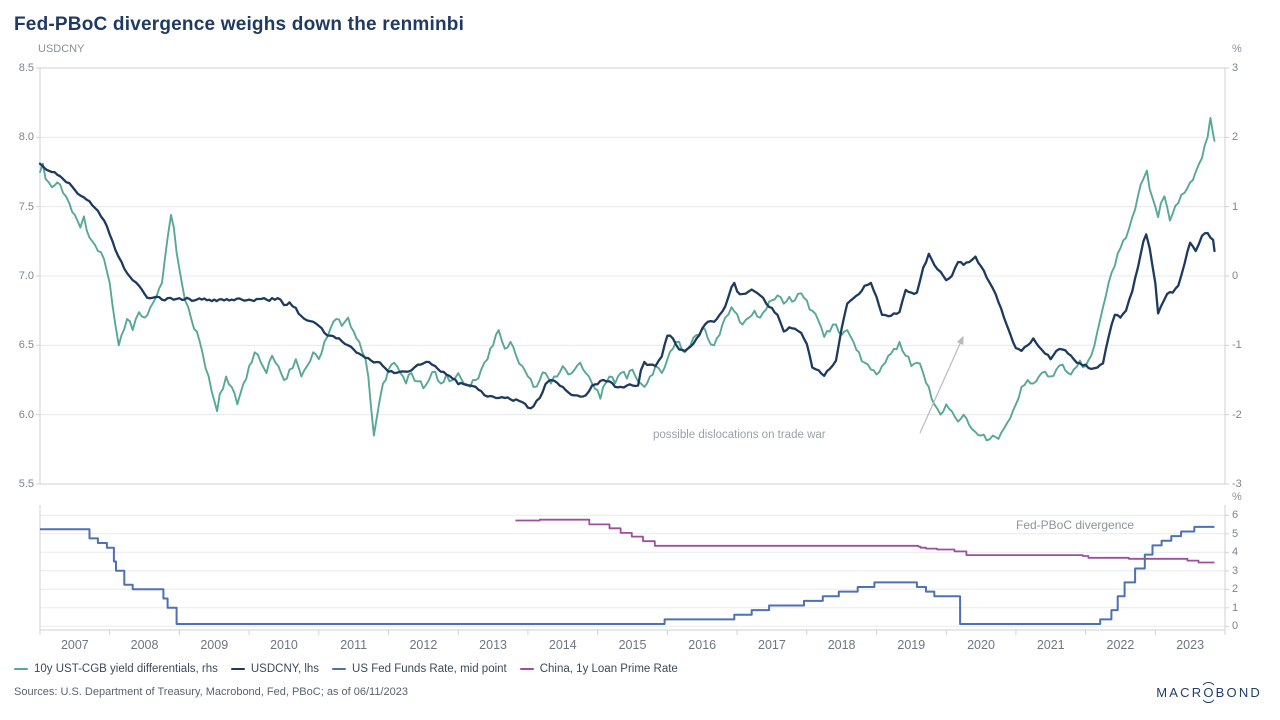 This screenshot has height=720, width=1280. I want to click on legend-label: 10y UST-CGB yield differentials, rhs, so click(126, 669).